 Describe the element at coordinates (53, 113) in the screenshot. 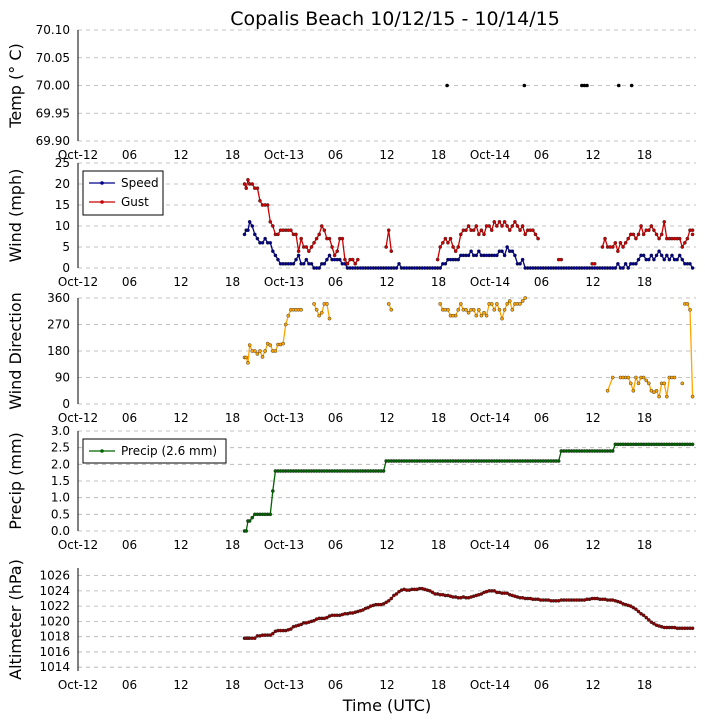

I see `y-tick-label: 69.95` at that location.